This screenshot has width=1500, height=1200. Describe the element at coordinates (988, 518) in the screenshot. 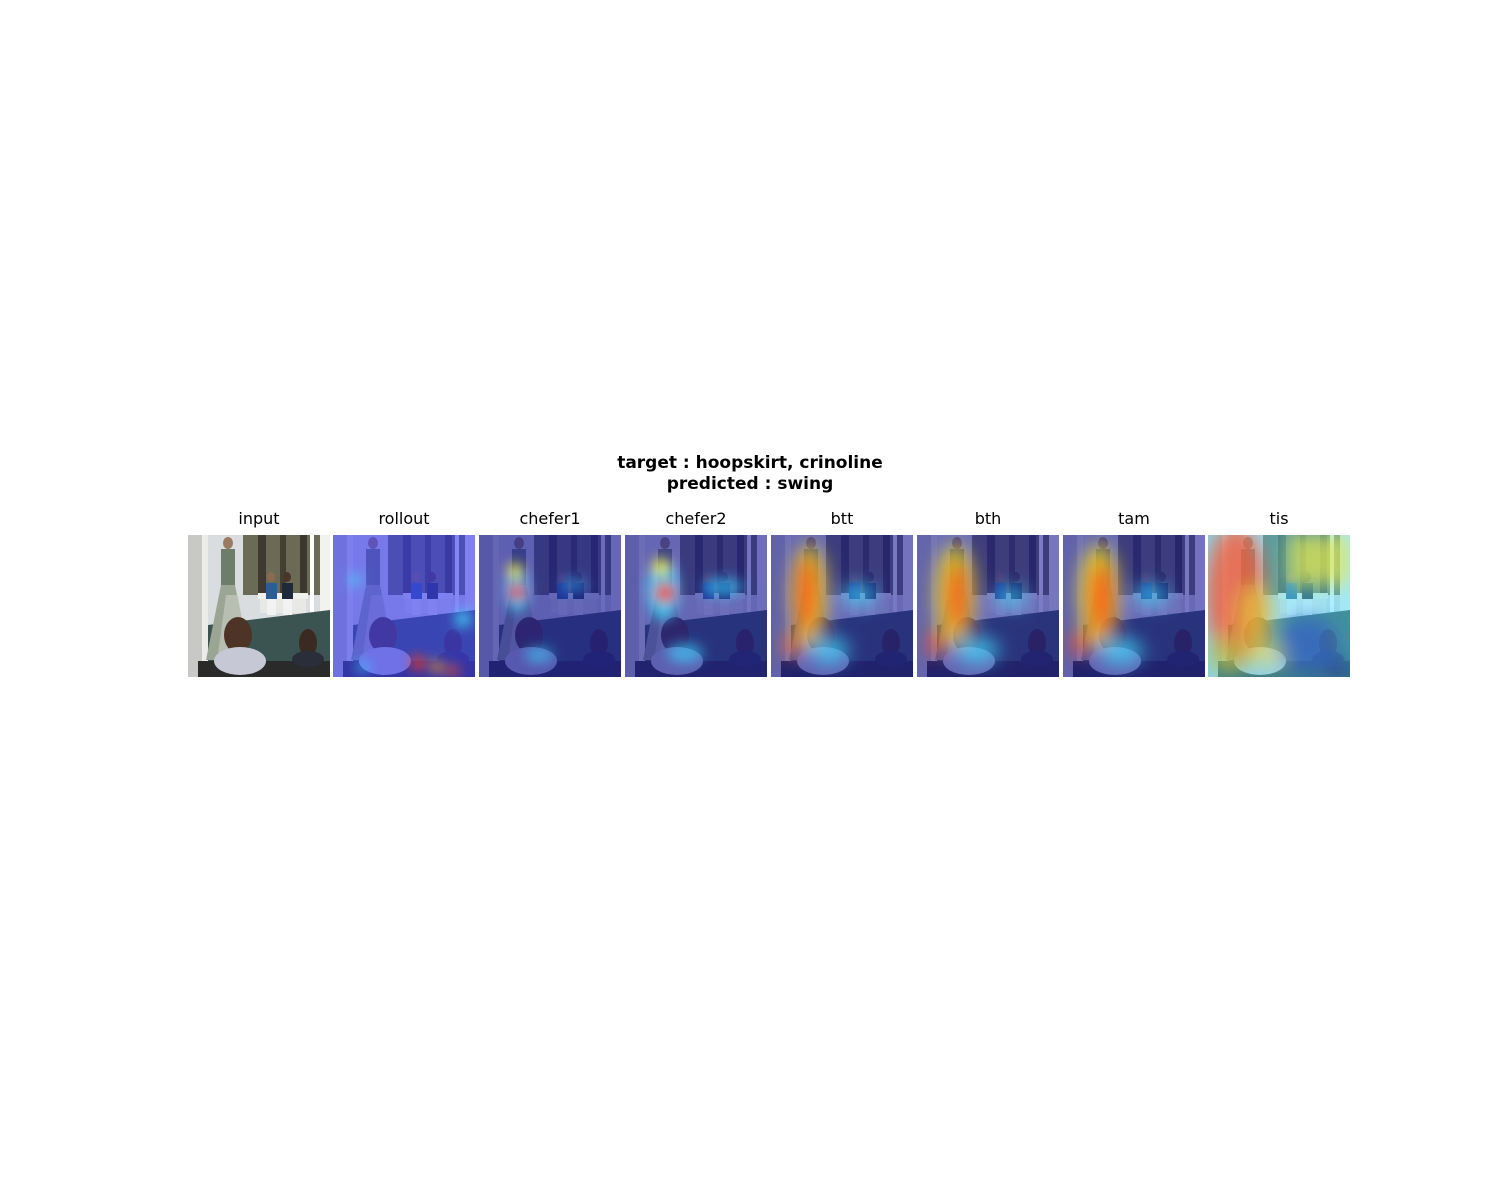

I see `panel-title-bth: bth` at that location.